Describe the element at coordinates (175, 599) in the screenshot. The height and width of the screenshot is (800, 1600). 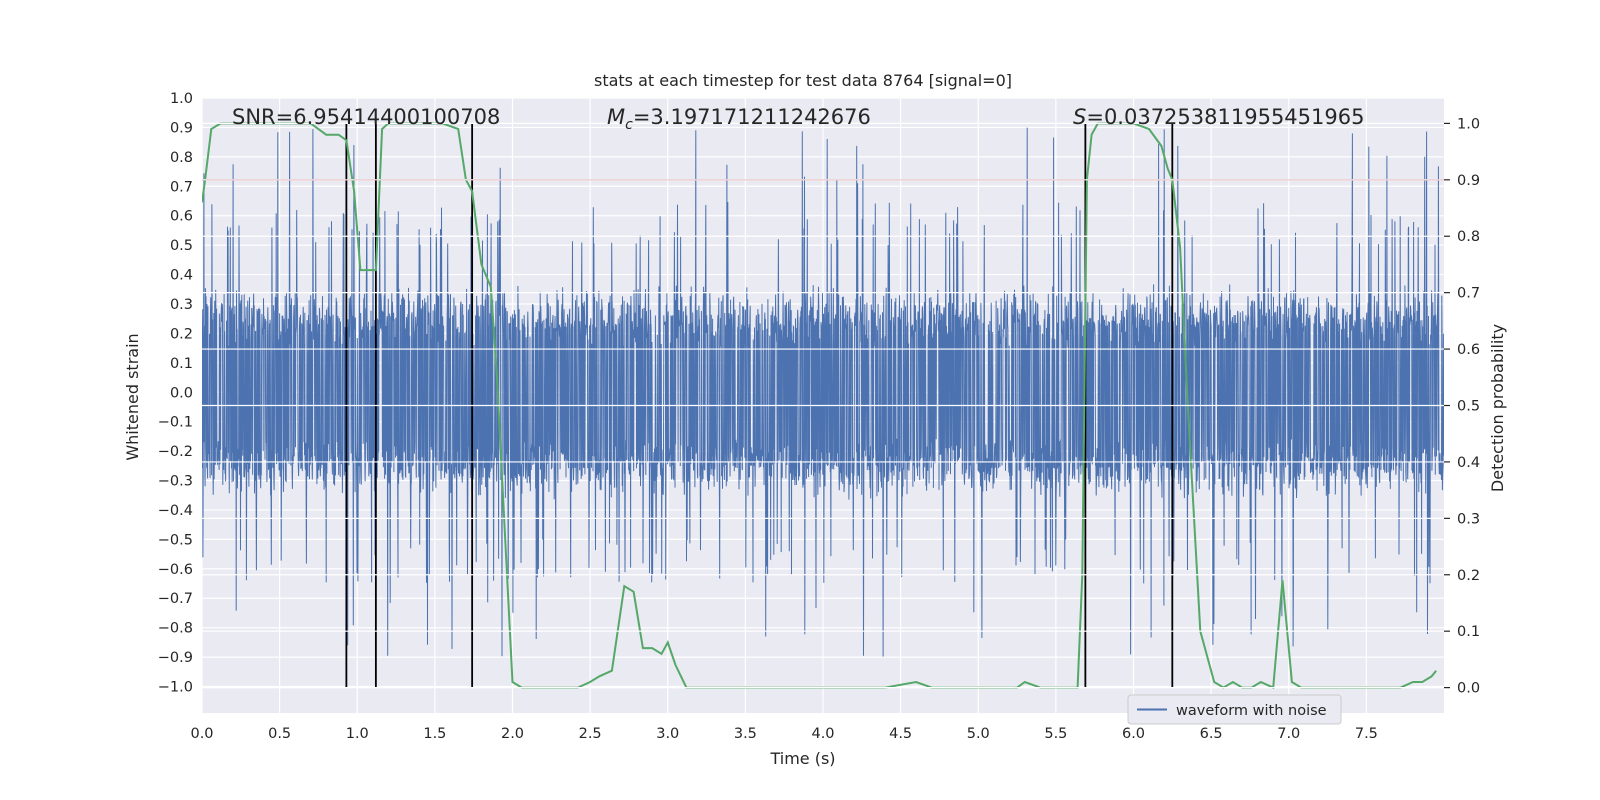
I see `y-tick-label: −0.7` at that location.